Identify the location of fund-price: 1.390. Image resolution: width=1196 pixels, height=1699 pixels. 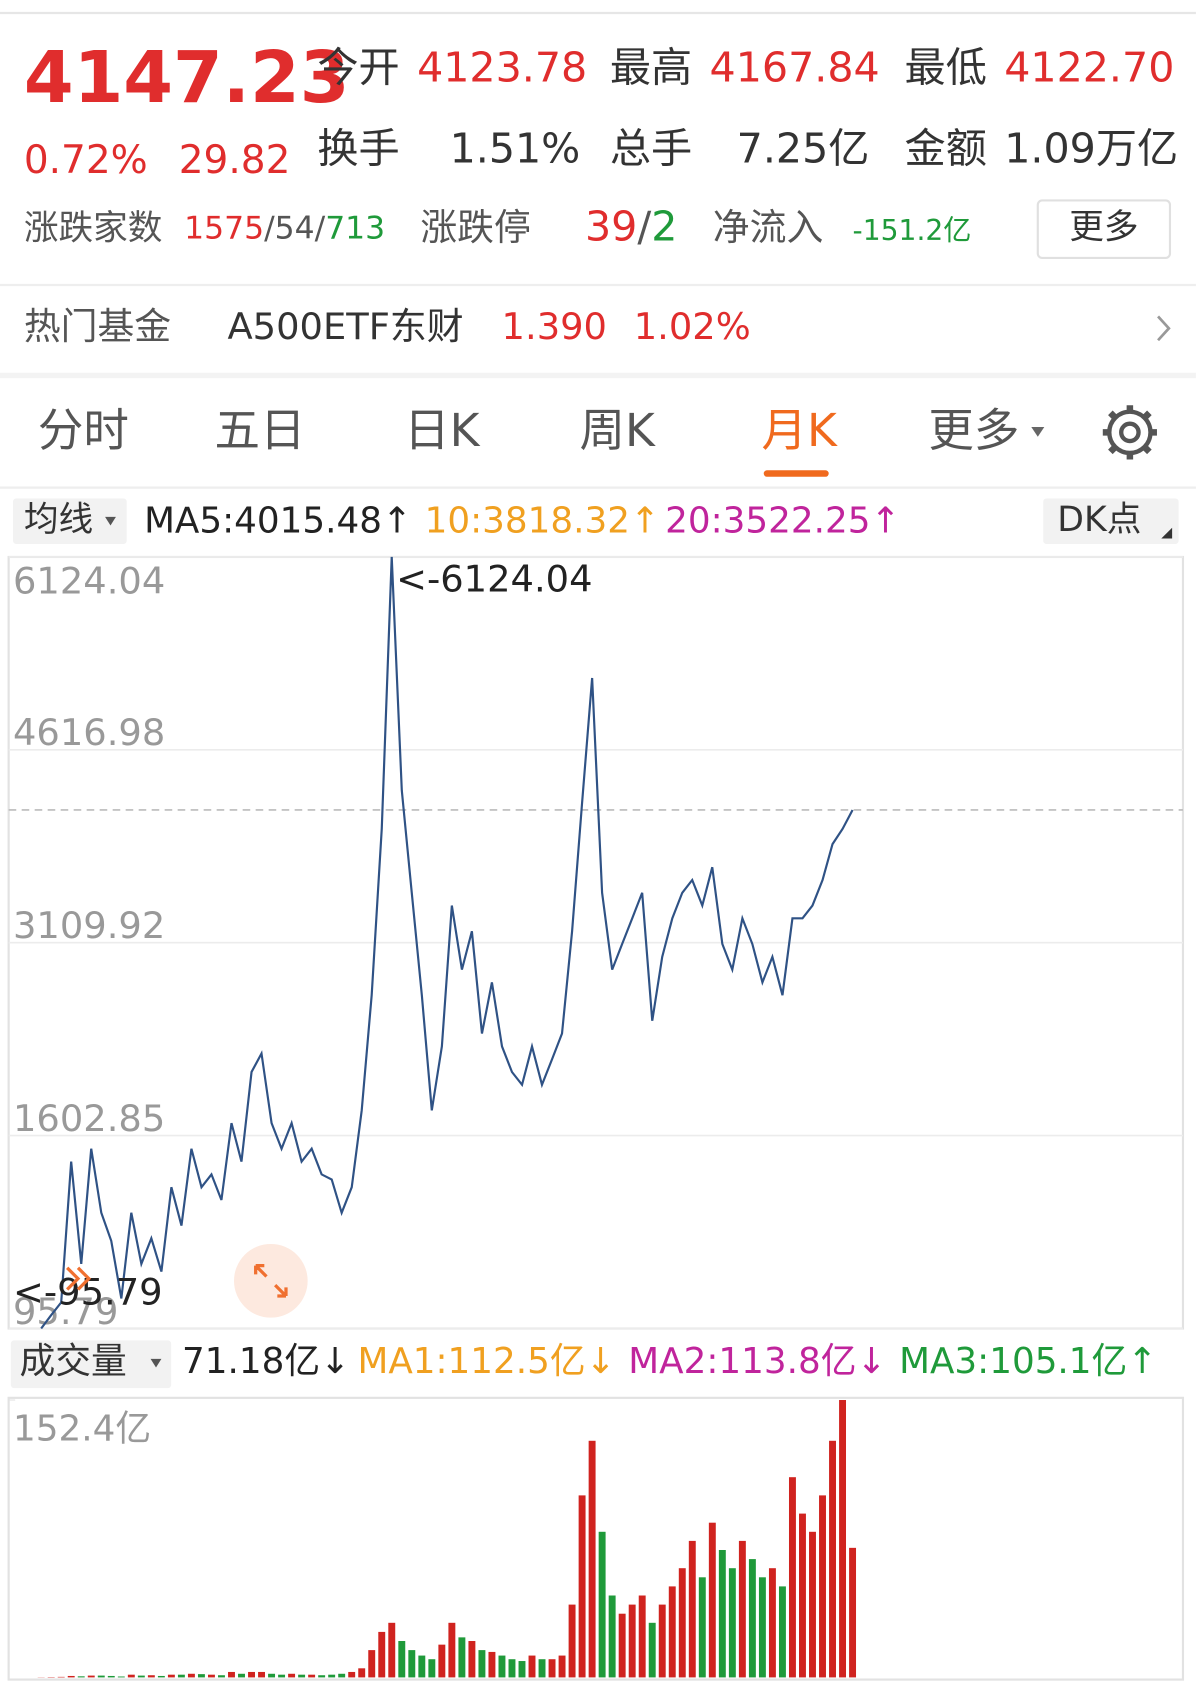
(554, 326).